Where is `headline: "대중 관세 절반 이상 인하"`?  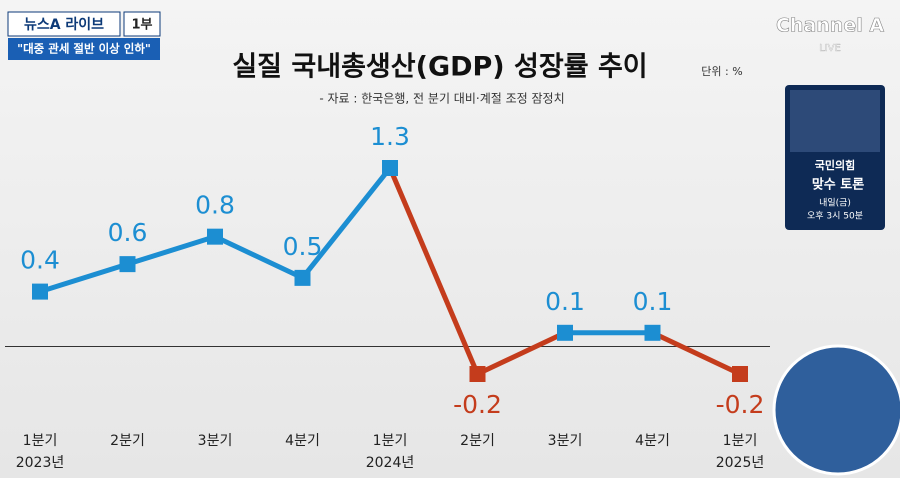
headline: "대중 관세 절반 이상 인하" is located at coordinates (84, 49).